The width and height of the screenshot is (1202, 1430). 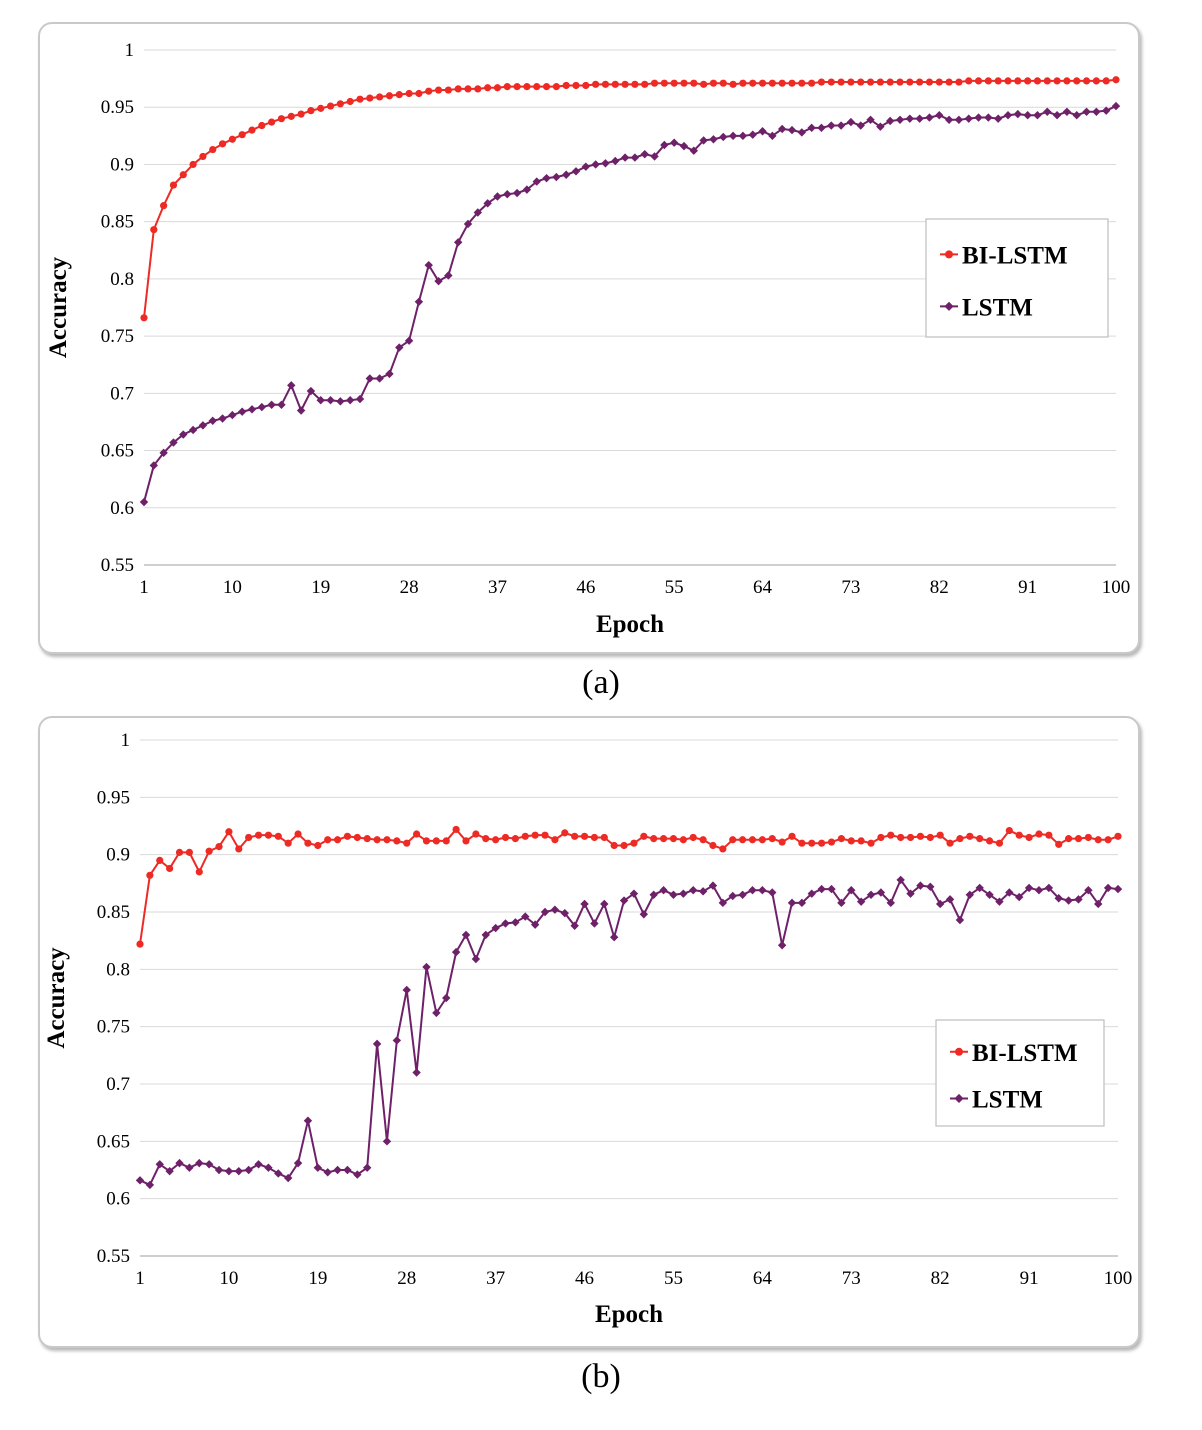 I want to click on chart-a-x-axis-title: Epoch, so click(x=630, y=624).